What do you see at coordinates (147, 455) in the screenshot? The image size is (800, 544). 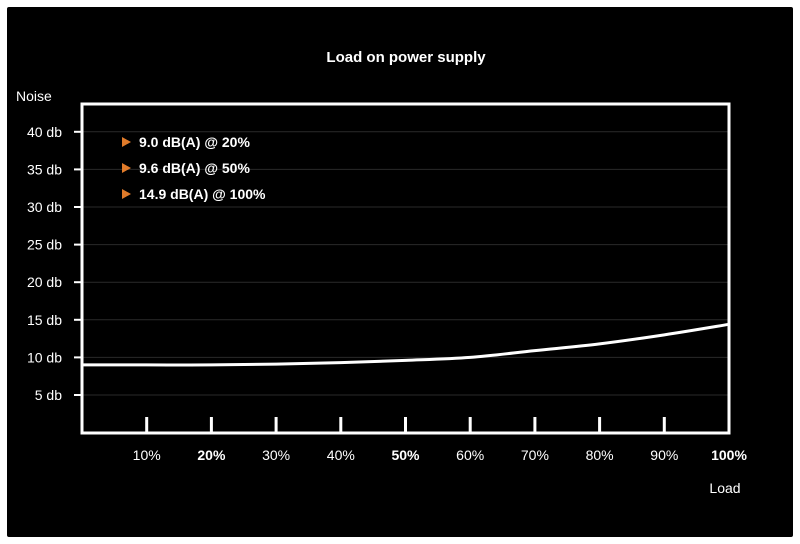 I see `x-tick-label-10: 10%` at bounding box center [147, 455].